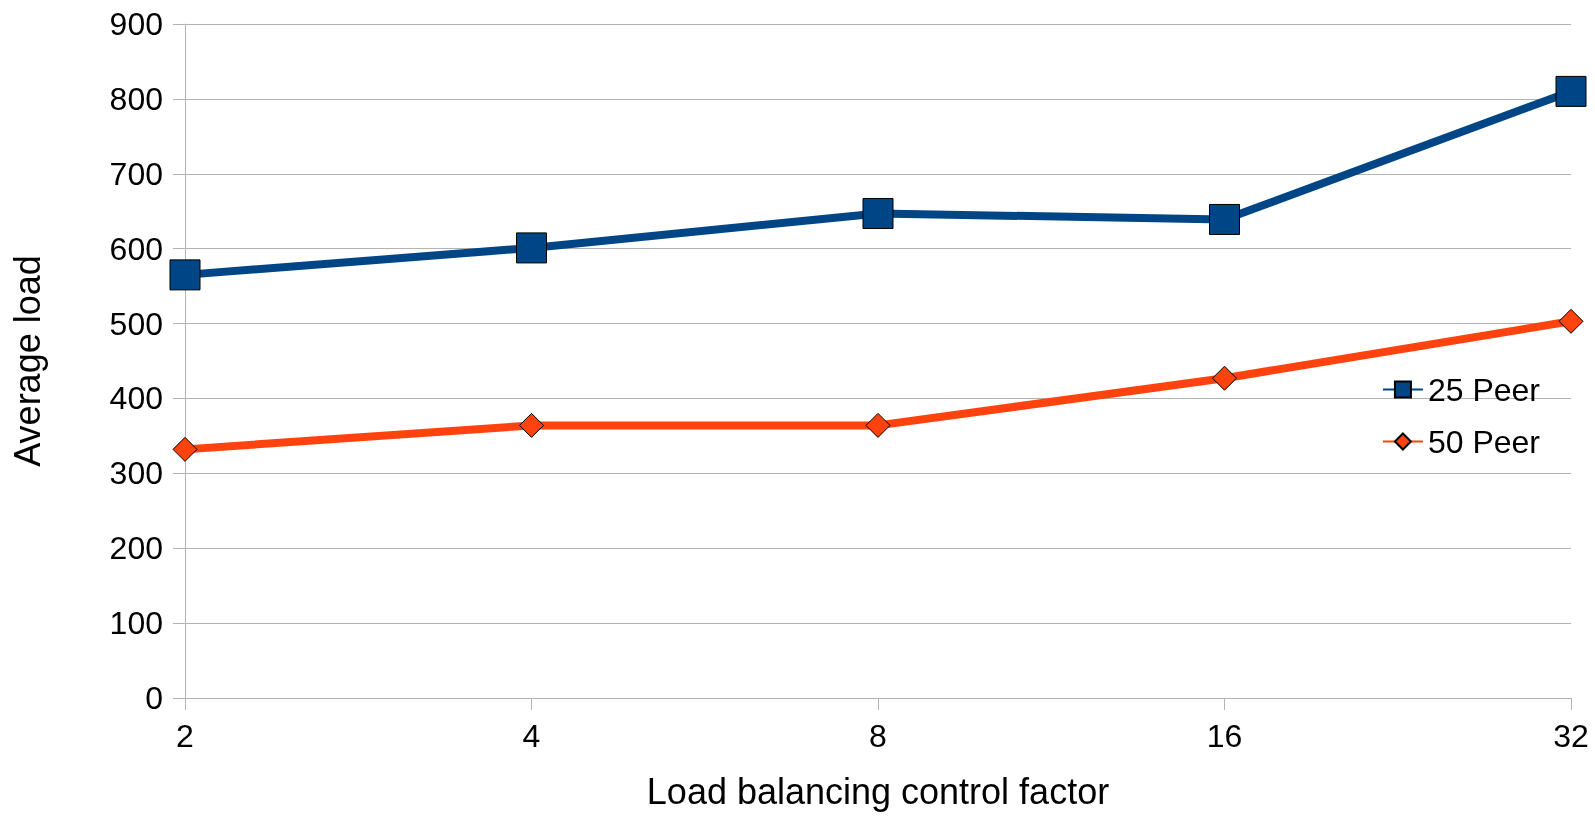 The height and width of the screenshot is (831, 1595). I want to click on y-tick-label: 300, so click(136, 473).